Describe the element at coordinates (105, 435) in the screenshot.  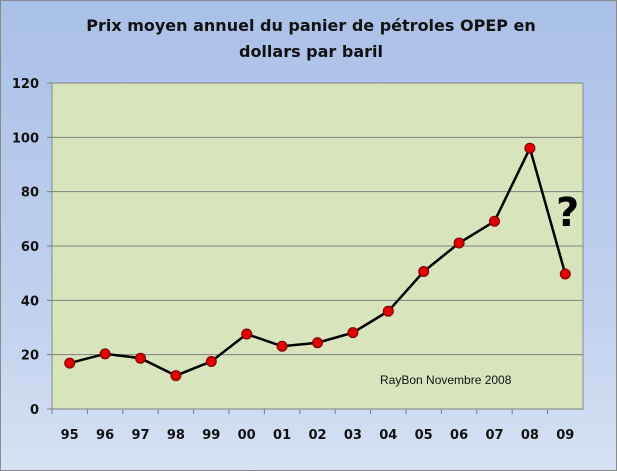
I see `x-tick-label: 96` at that location.